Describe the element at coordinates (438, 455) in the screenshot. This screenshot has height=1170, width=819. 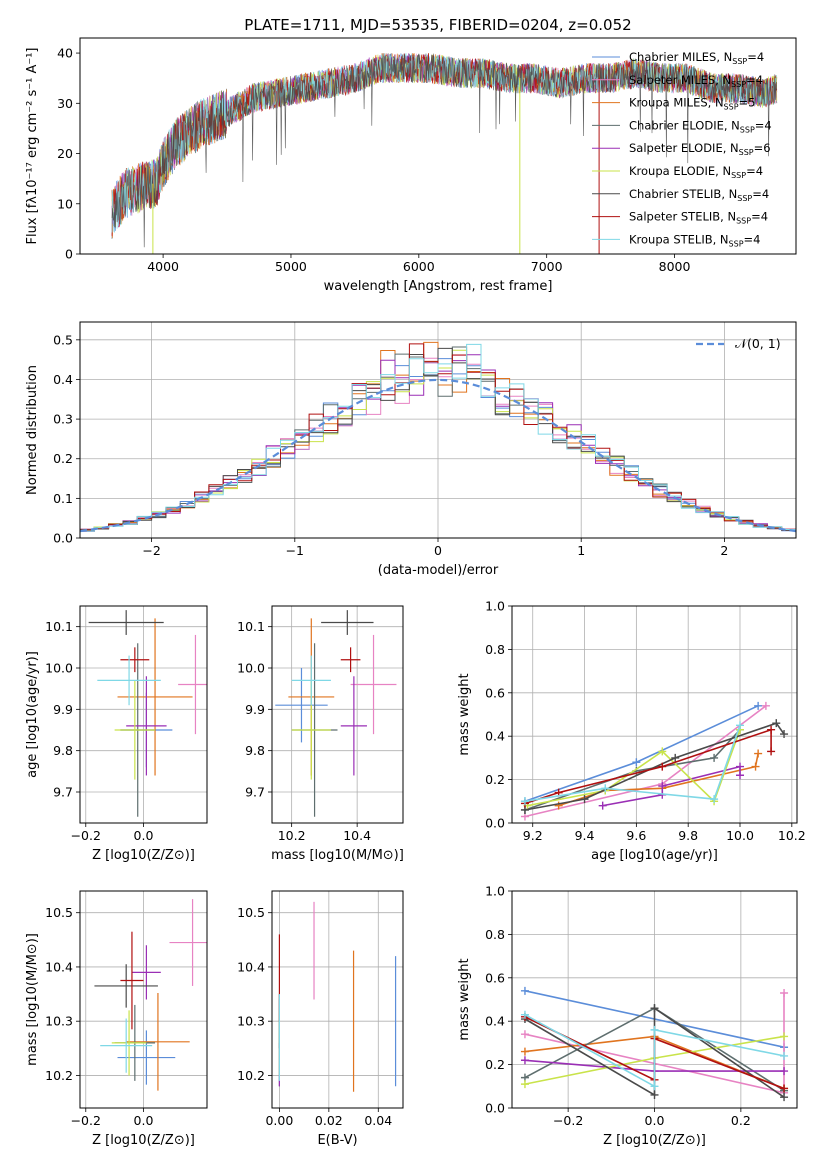
I see `gaussian-curve` at that location.